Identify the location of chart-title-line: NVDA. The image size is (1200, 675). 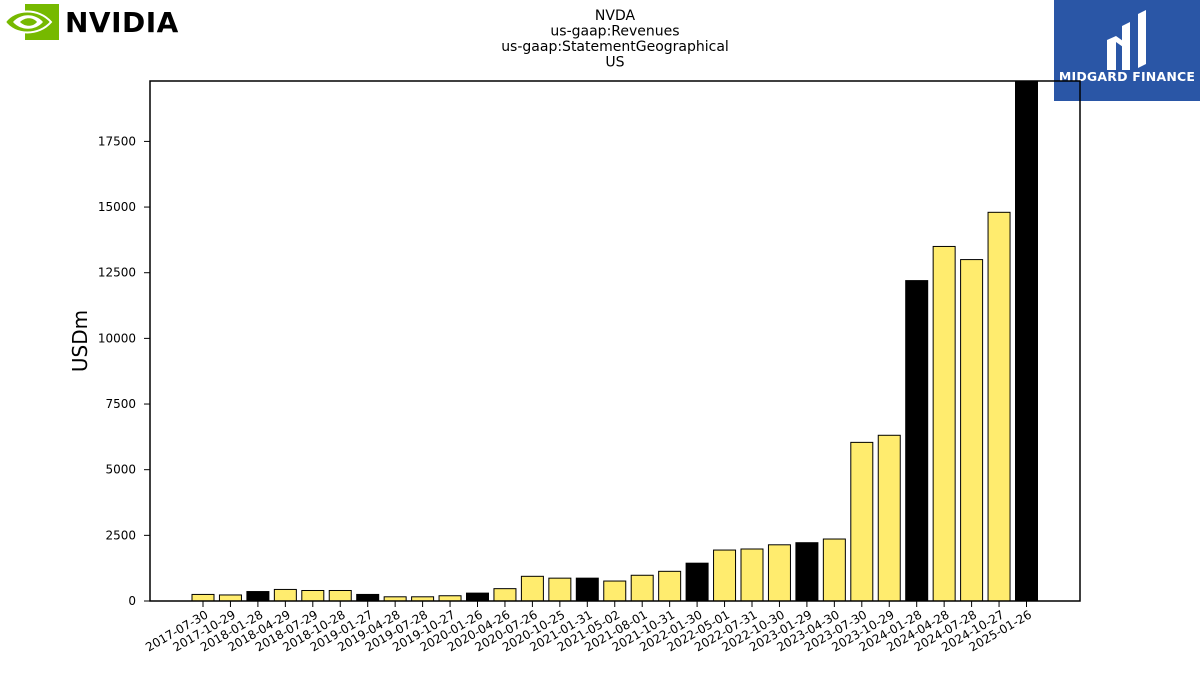
(615, 16).